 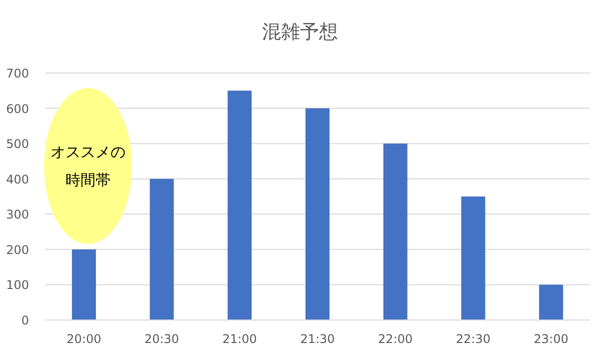 What do you see at coordinates (239, 339) in the screenshot?
I see `x-tick-label: 21:00` at bounding box center [239, 339].